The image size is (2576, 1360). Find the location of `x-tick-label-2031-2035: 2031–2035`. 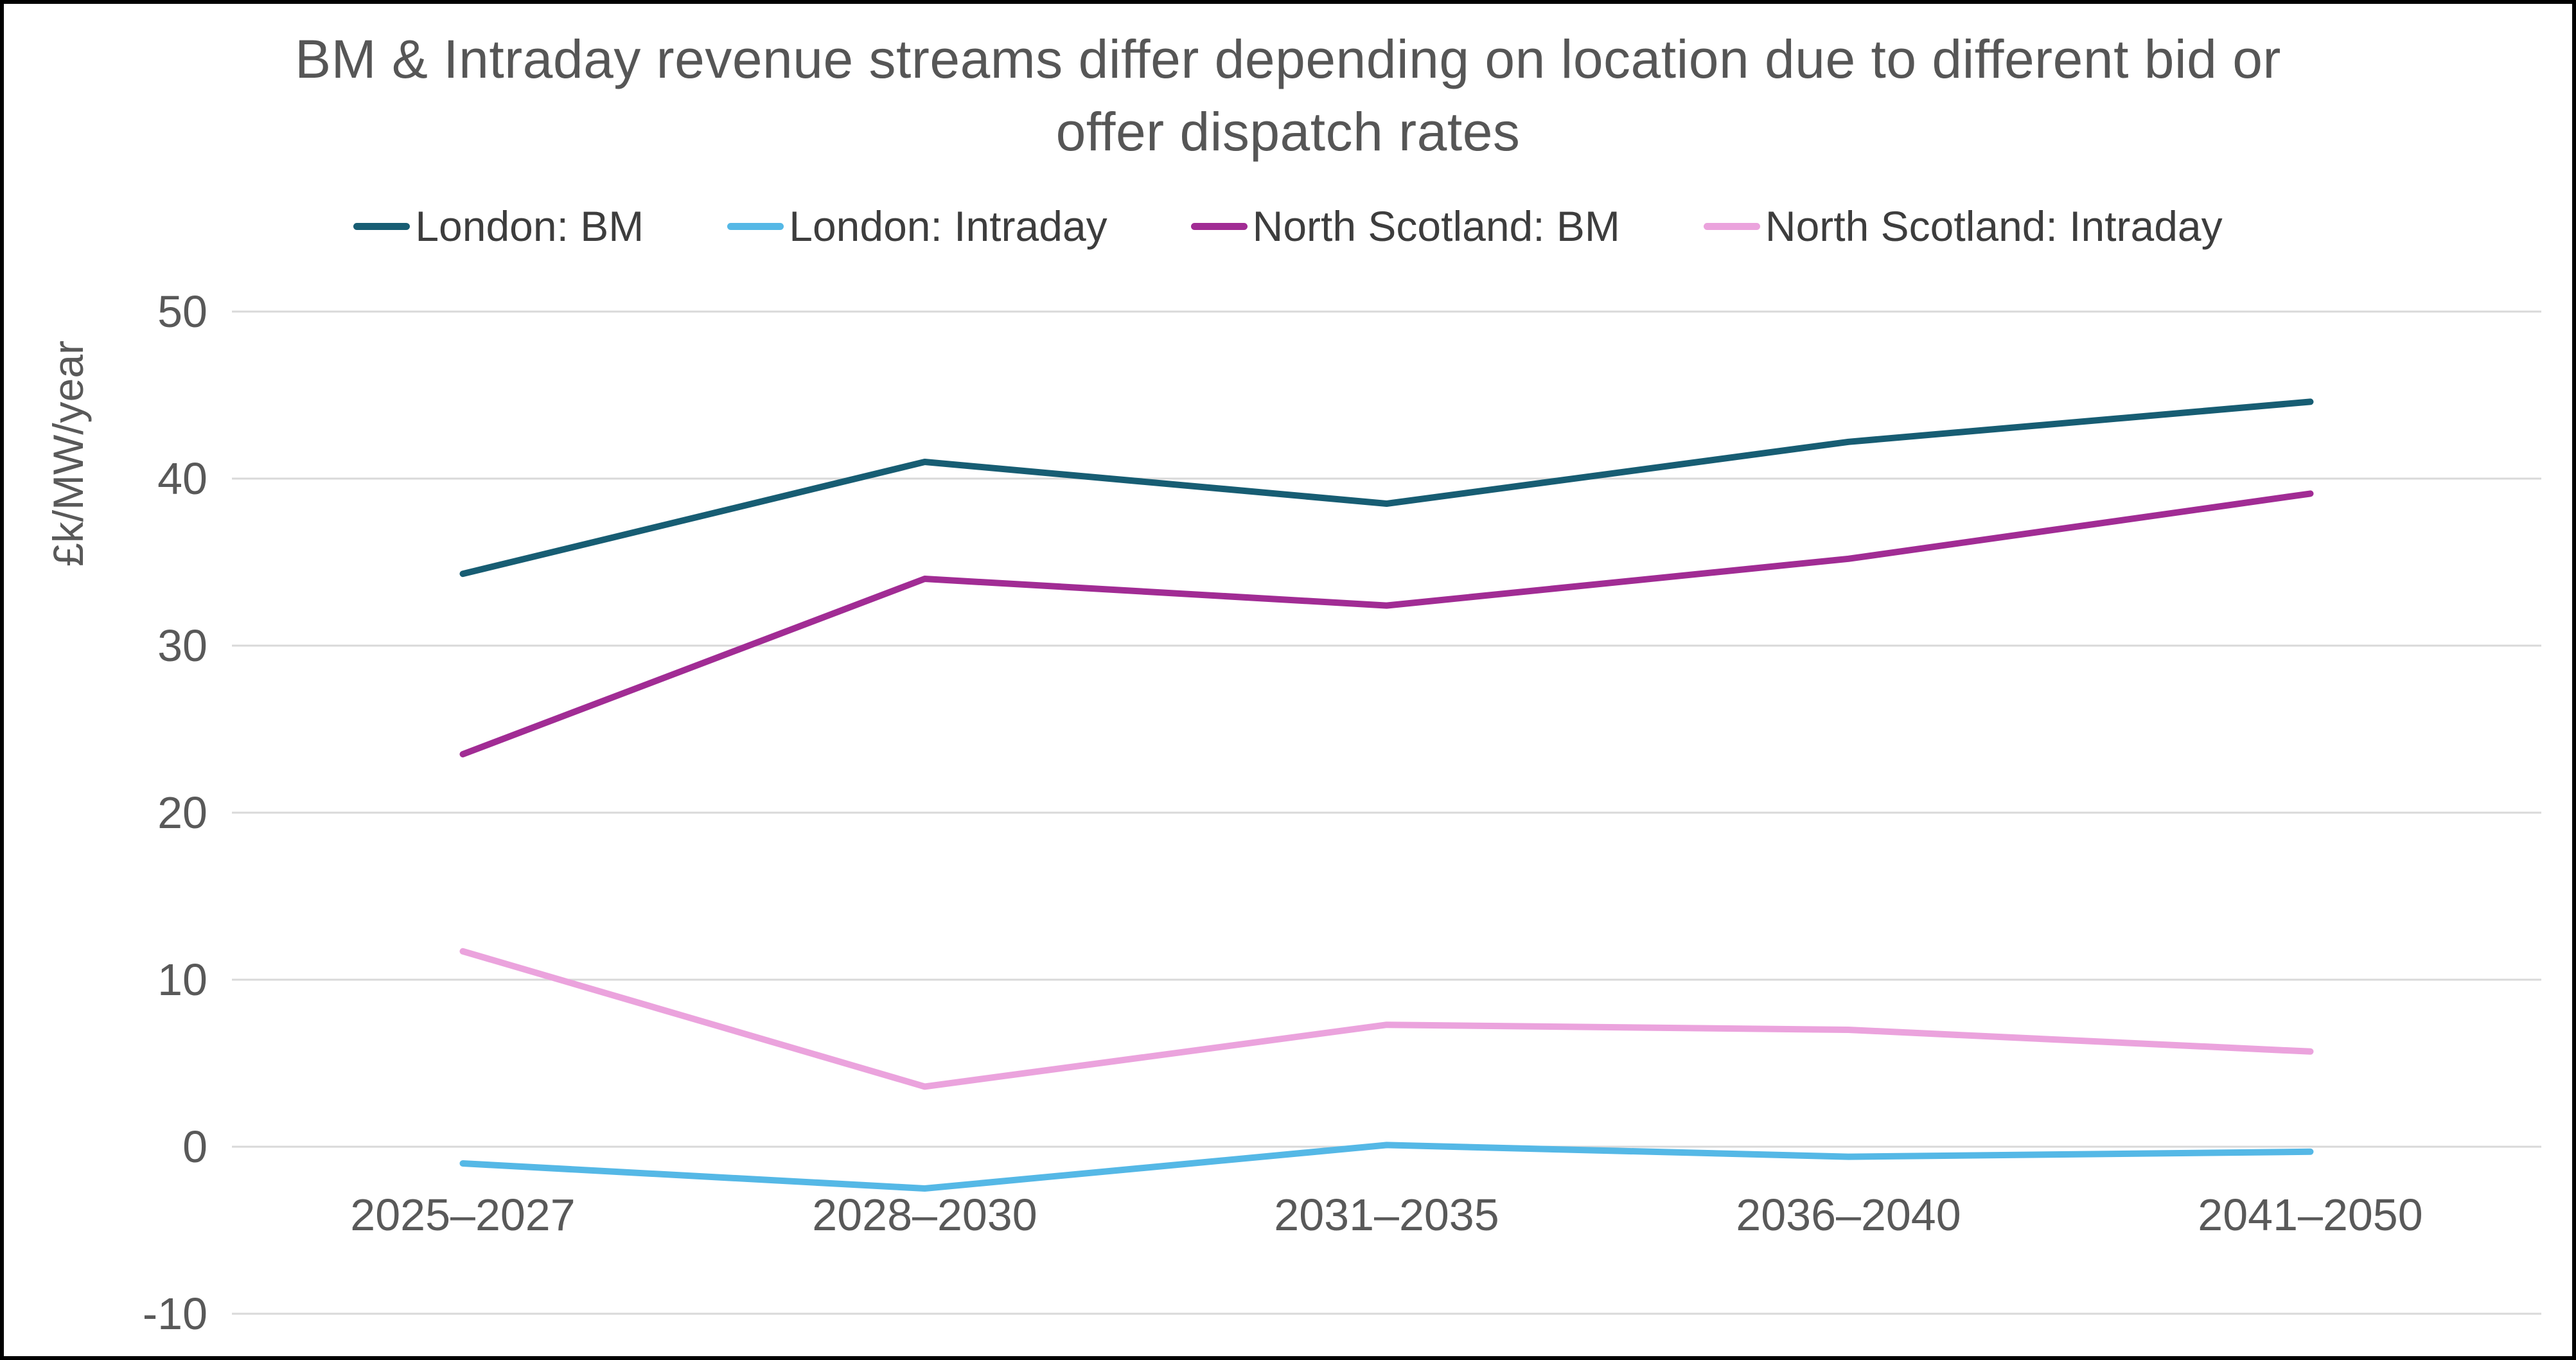

x-tick-label-2031-2035: 2031–2035 is located at coordinates (1386, 1215).